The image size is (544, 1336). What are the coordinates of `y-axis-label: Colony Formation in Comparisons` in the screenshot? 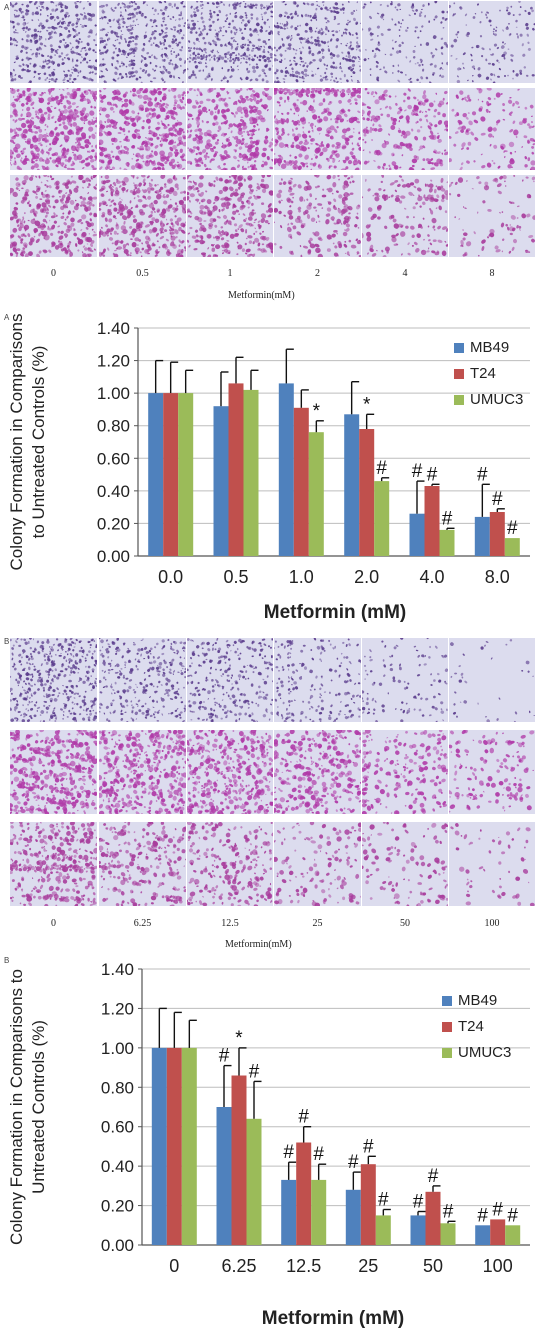 It's located at (16, 442).